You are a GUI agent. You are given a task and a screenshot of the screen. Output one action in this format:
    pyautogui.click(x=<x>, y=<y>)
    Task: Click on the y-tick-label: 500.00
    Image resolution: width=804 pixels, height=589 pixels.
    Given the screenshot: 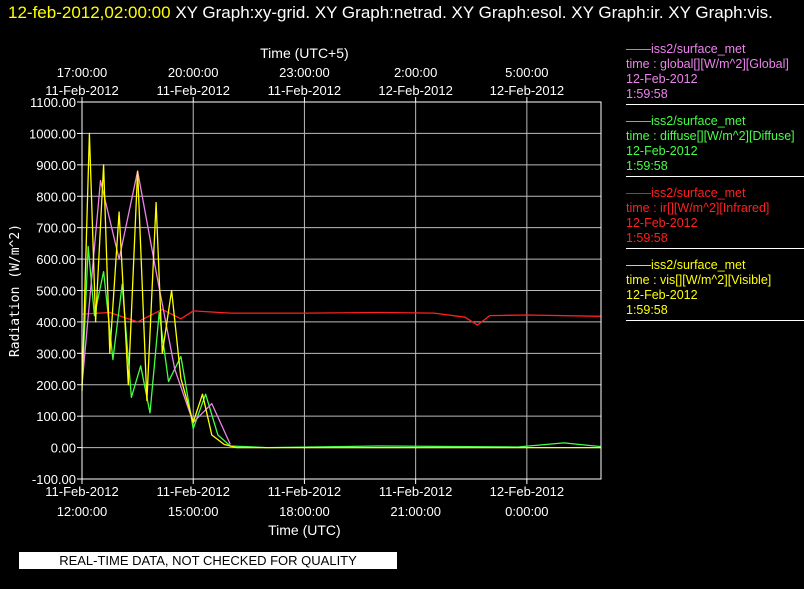 What is the action you would take?
    pyautogui.click(x=56, y=291)
    